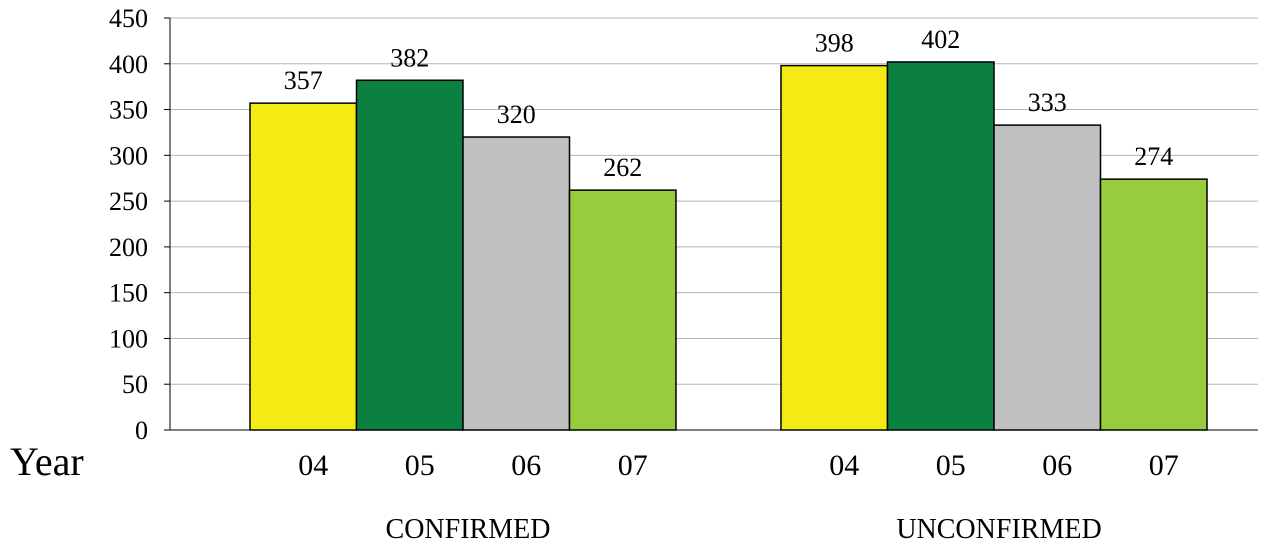 The width and height of the screenshot is (1274, 544). What do you see at coordinates (744, 529) in the screenshot?
I see `group-labels: CONFIRMED UNCONFIRMED` at bounding box center [744, 529].